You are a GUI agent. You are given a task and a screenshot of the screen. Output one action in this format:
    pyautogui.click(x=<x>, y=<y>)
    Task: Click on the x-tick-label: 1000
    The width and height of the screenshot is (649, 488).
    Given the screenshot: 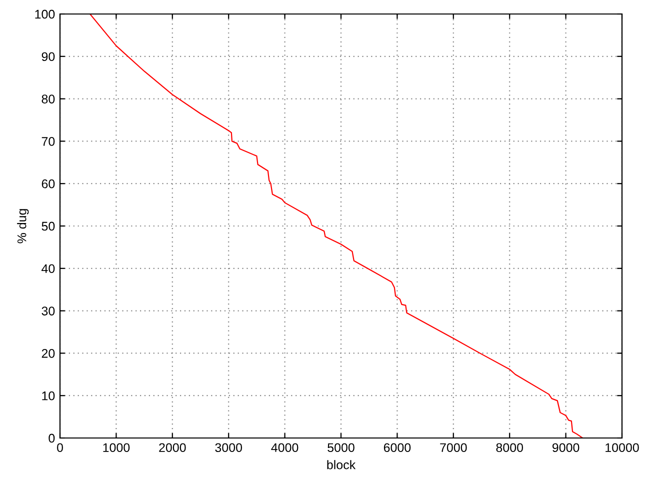 What is the action you would take?
    pyautogui.click(x=116, y=447)
    